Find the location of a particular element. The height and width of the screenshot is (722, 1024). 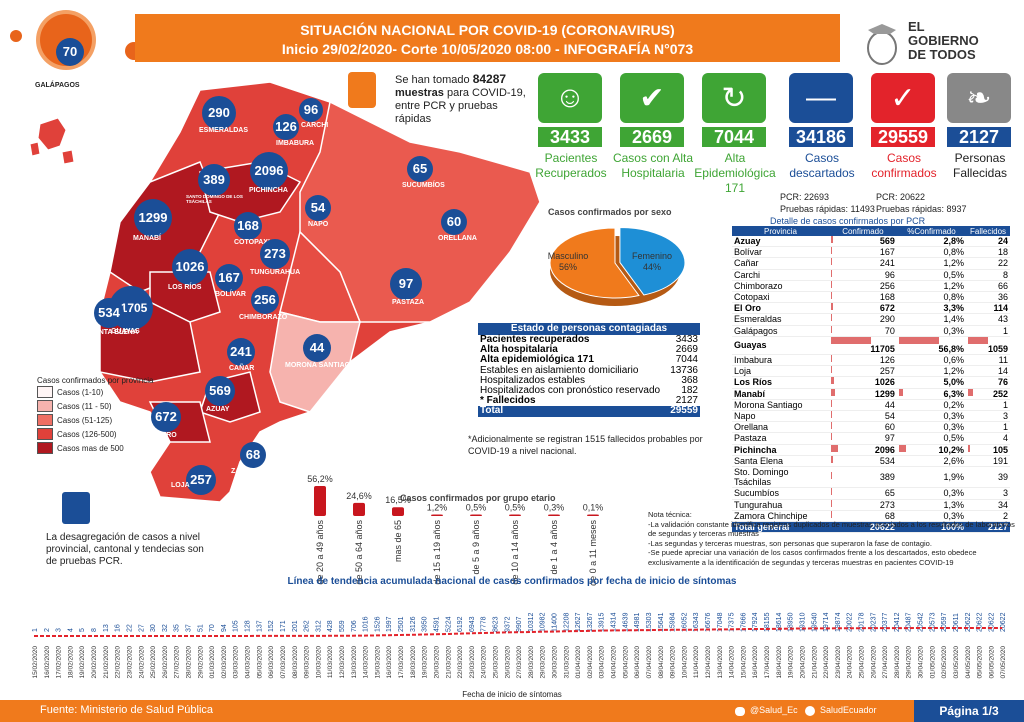

trend-value-label: 9907 is located at coordinates (519, 624).